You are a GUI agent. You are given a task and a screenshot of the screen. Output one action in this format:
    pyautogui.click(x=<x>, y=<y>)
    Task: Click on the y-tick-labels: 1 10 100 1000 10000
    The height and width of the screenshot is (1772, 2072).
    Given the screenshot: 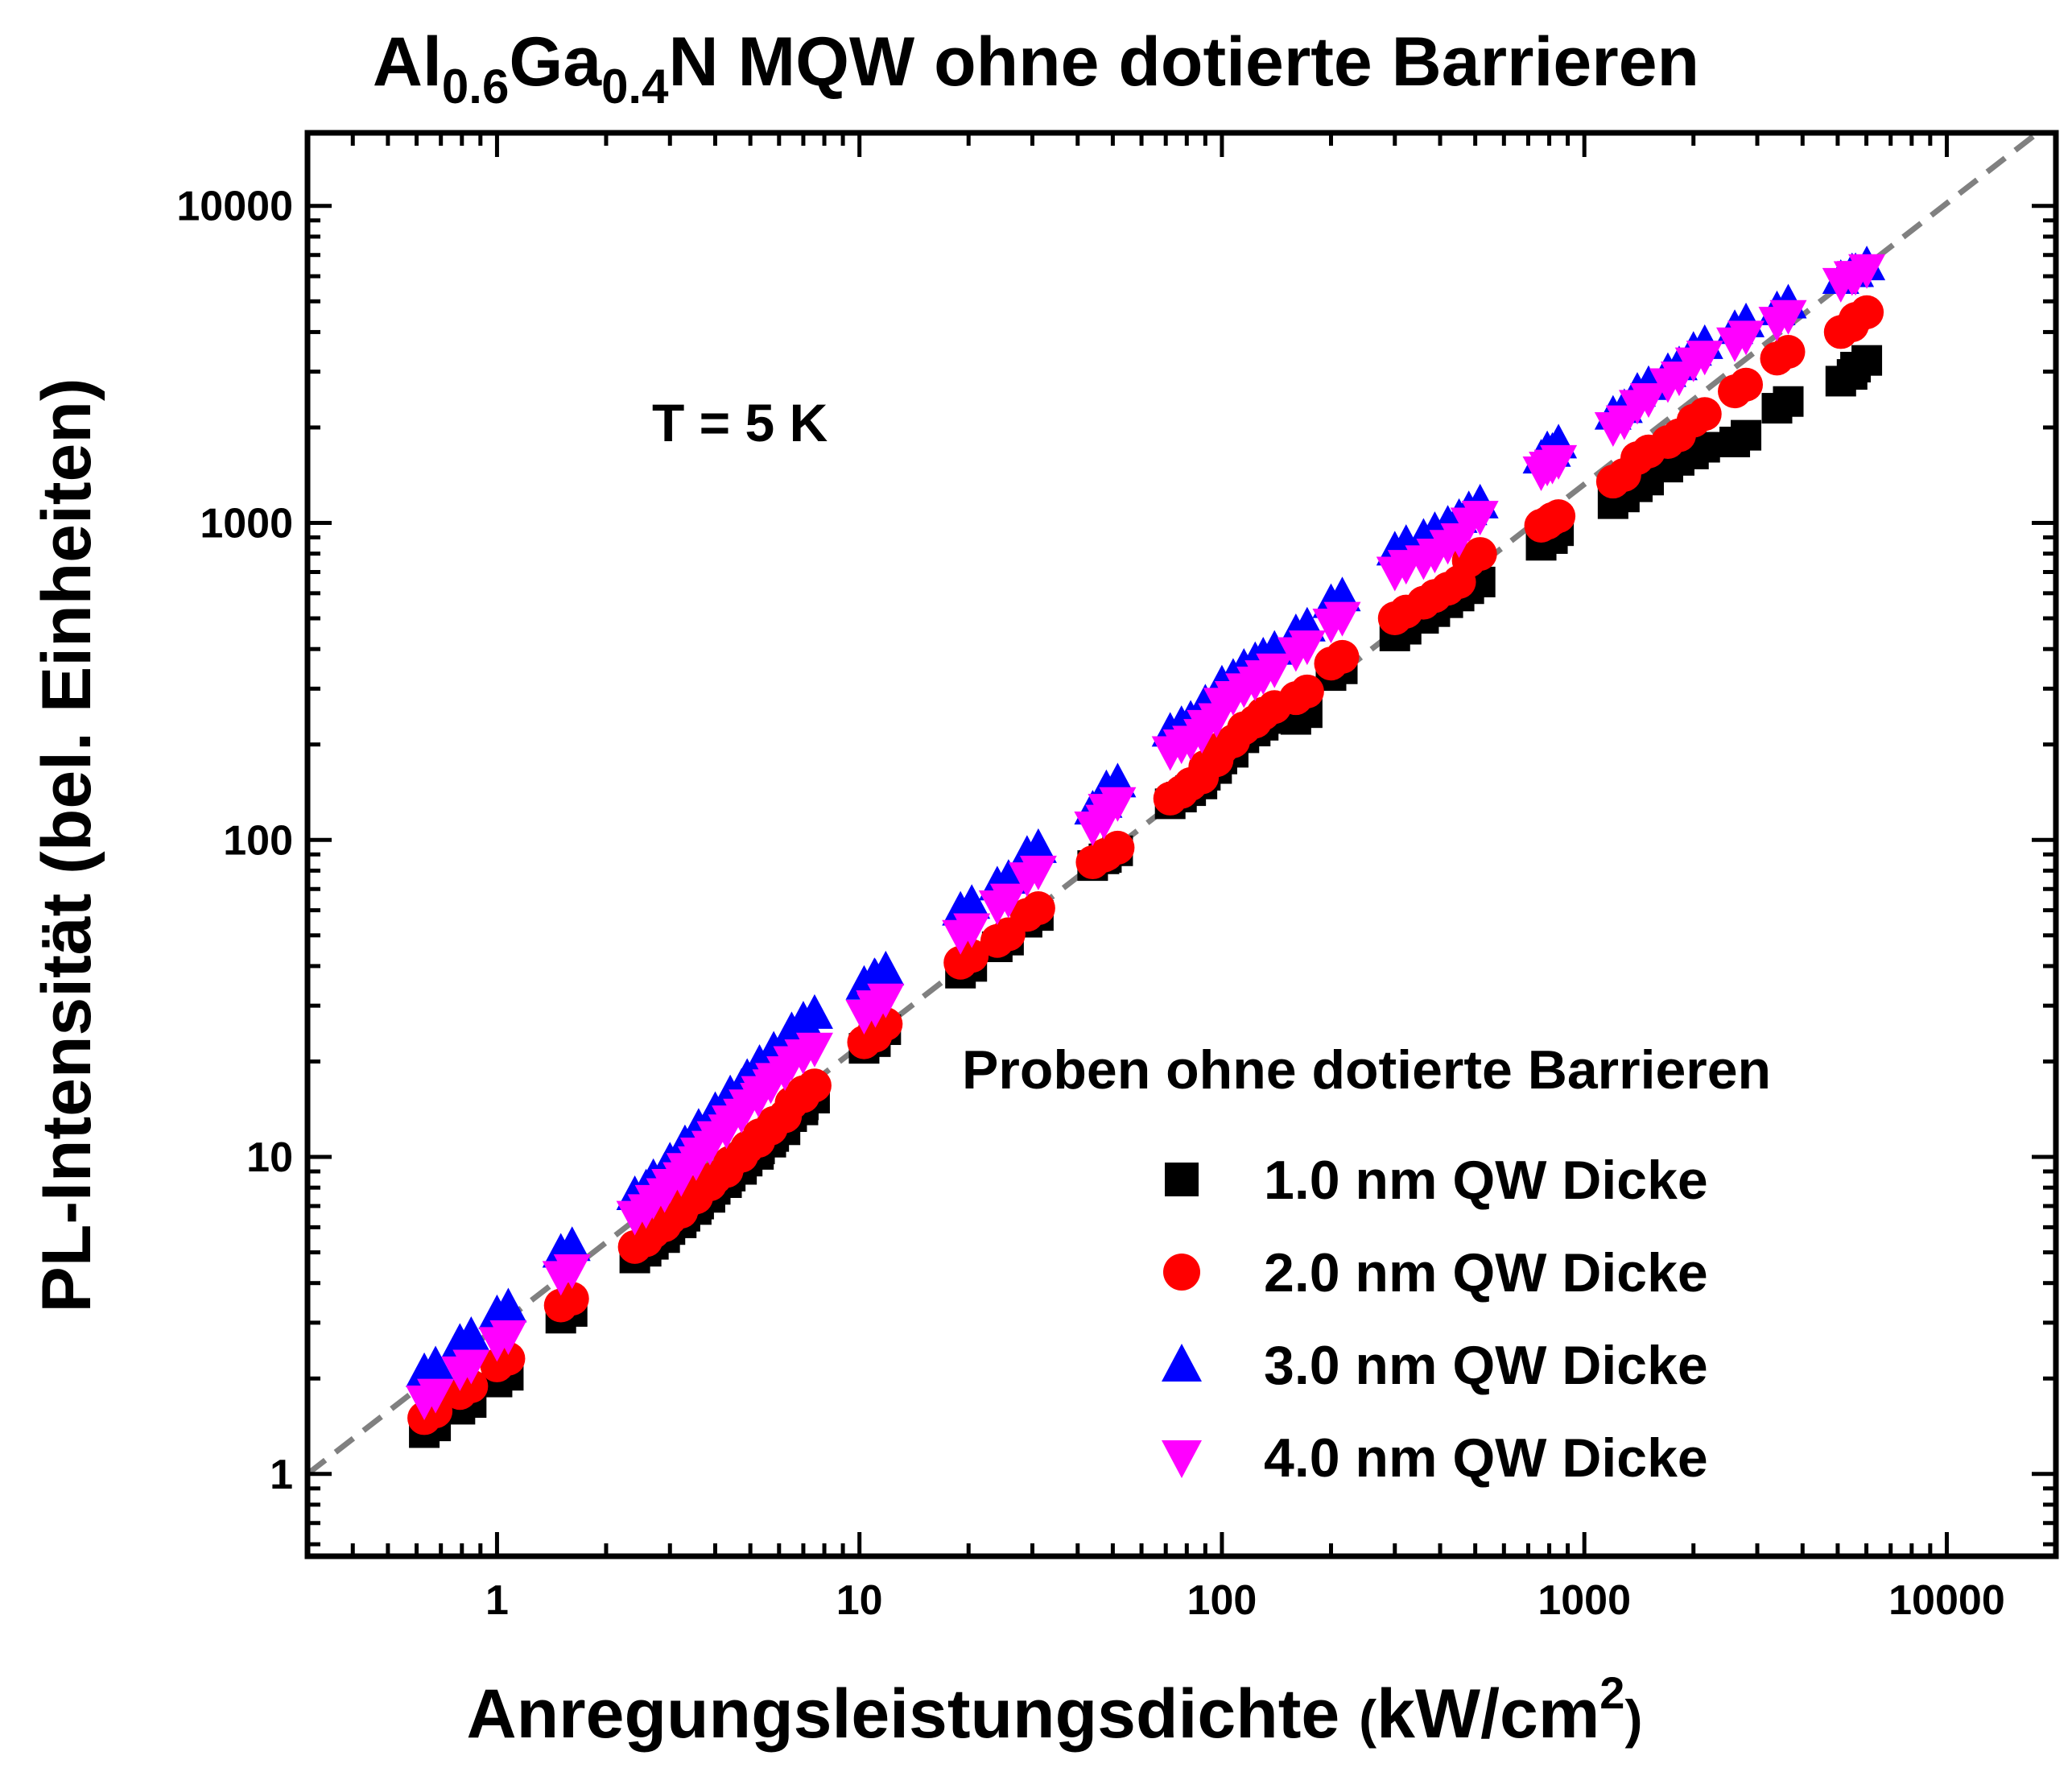 What is the action you would take?
    pyautogui.click(x=234, y=841)
    